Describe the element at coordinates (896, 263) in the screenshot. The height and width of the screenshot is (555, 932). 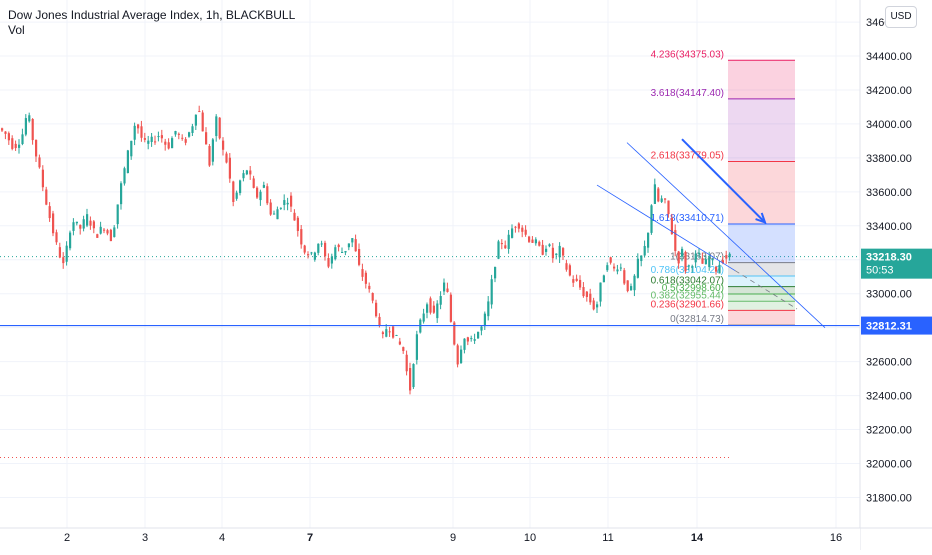
I see `last-price-badge` at that location.